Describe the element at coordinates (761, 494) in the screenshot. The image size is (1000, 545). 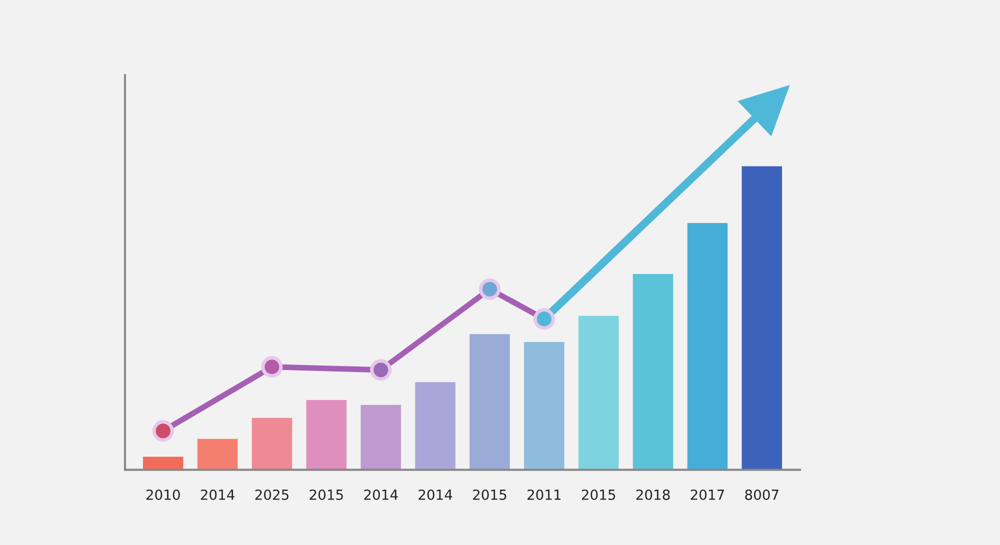
I see `x-tick-label: 8007` at that location.